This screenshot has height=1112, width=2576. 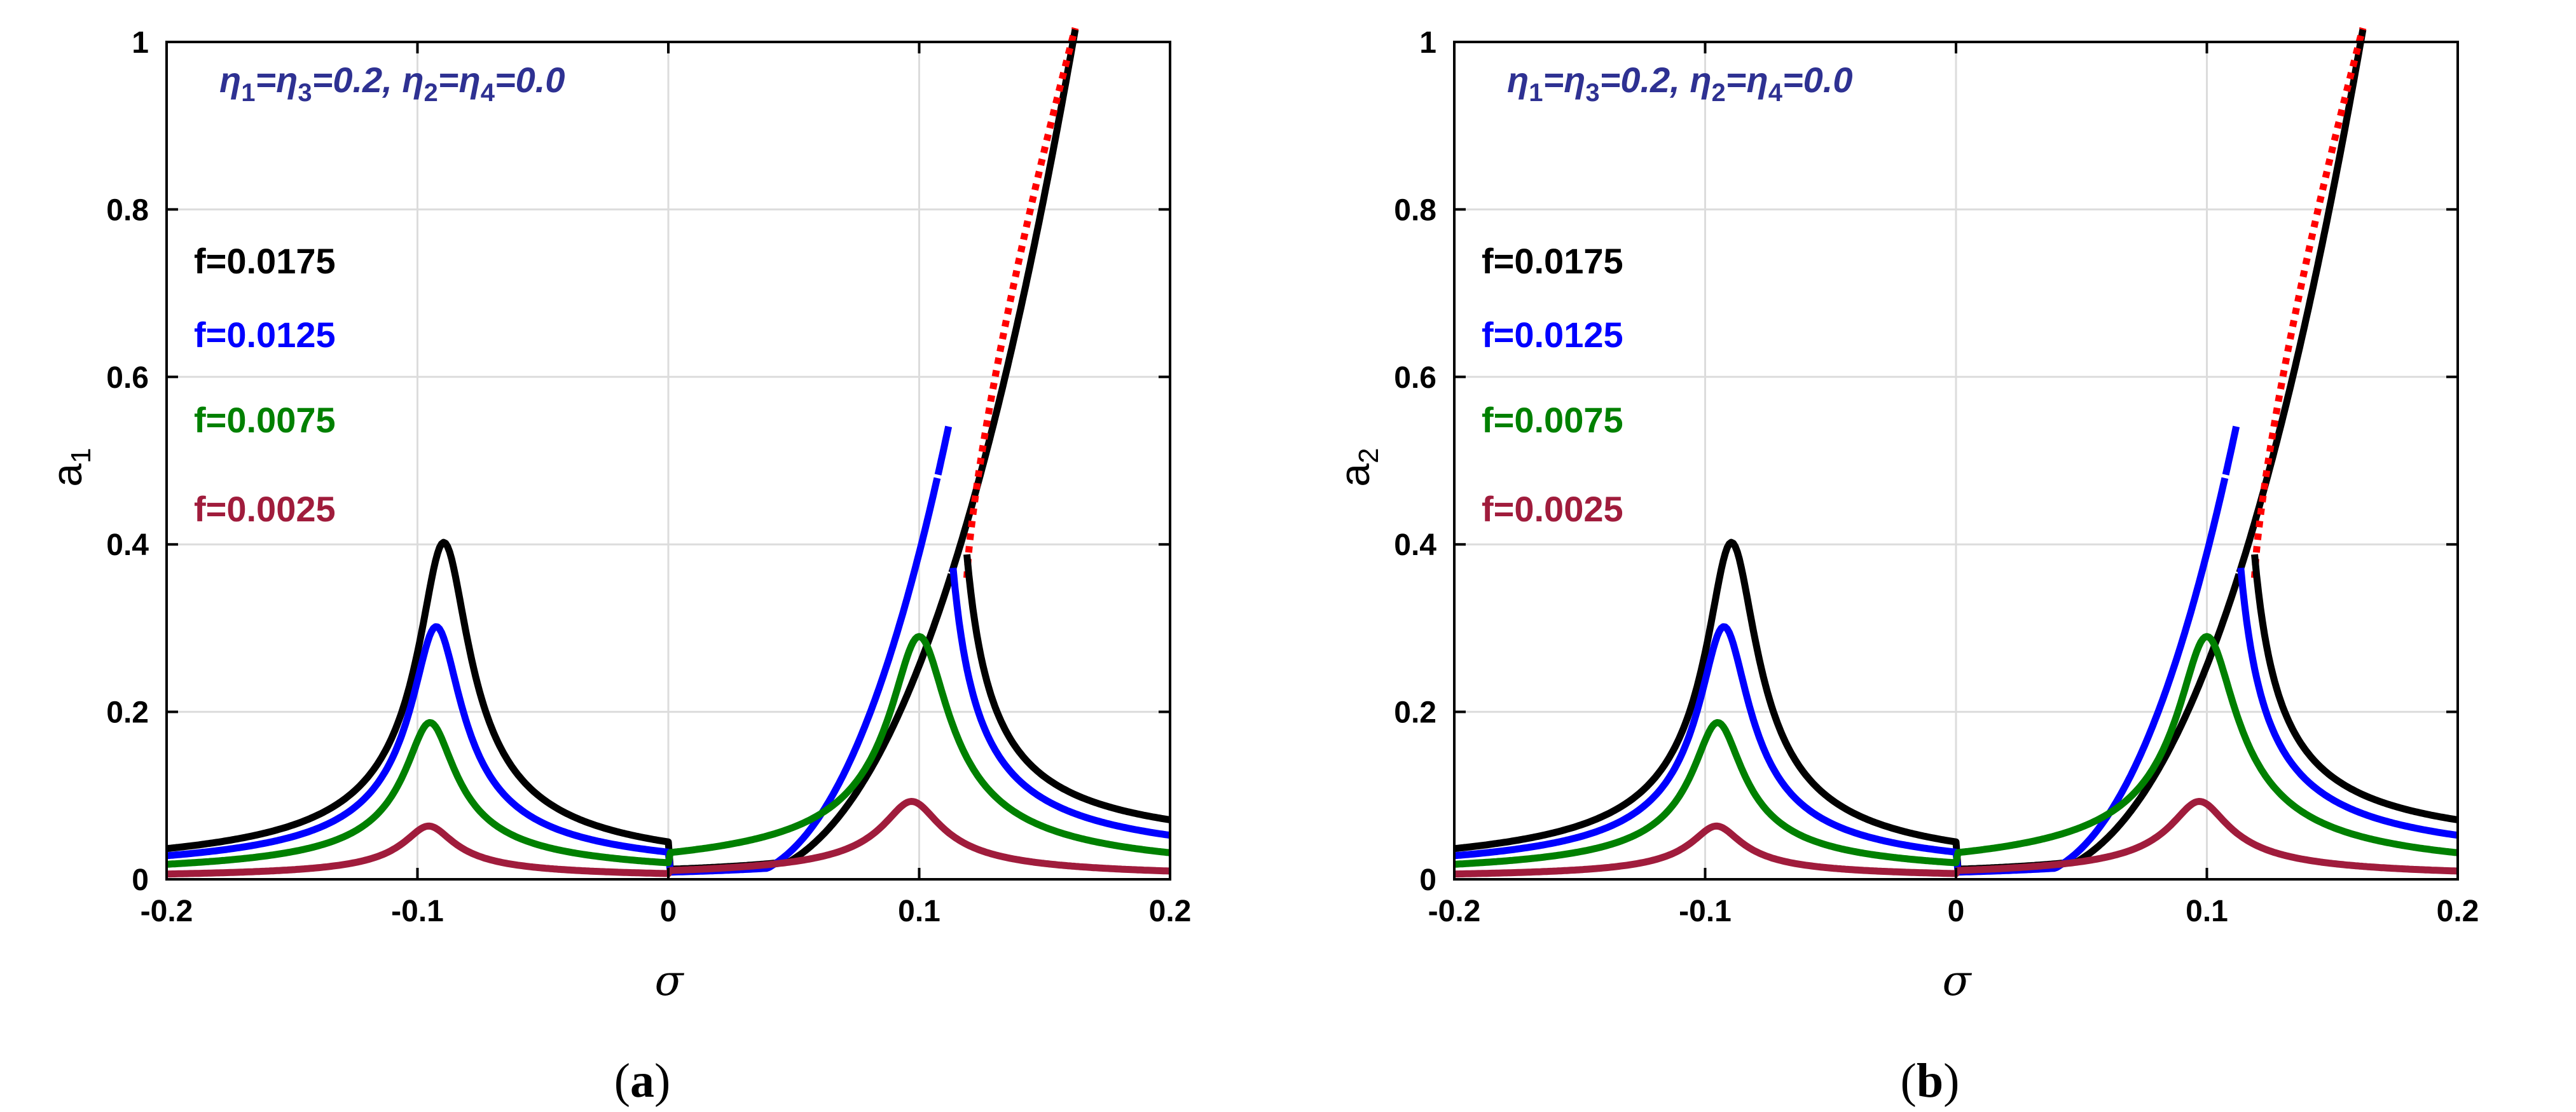 What do you see at coordinates (70, 467) in the screenshot?
I see `y-axis-label: a1` at bounding box center [70, 467].